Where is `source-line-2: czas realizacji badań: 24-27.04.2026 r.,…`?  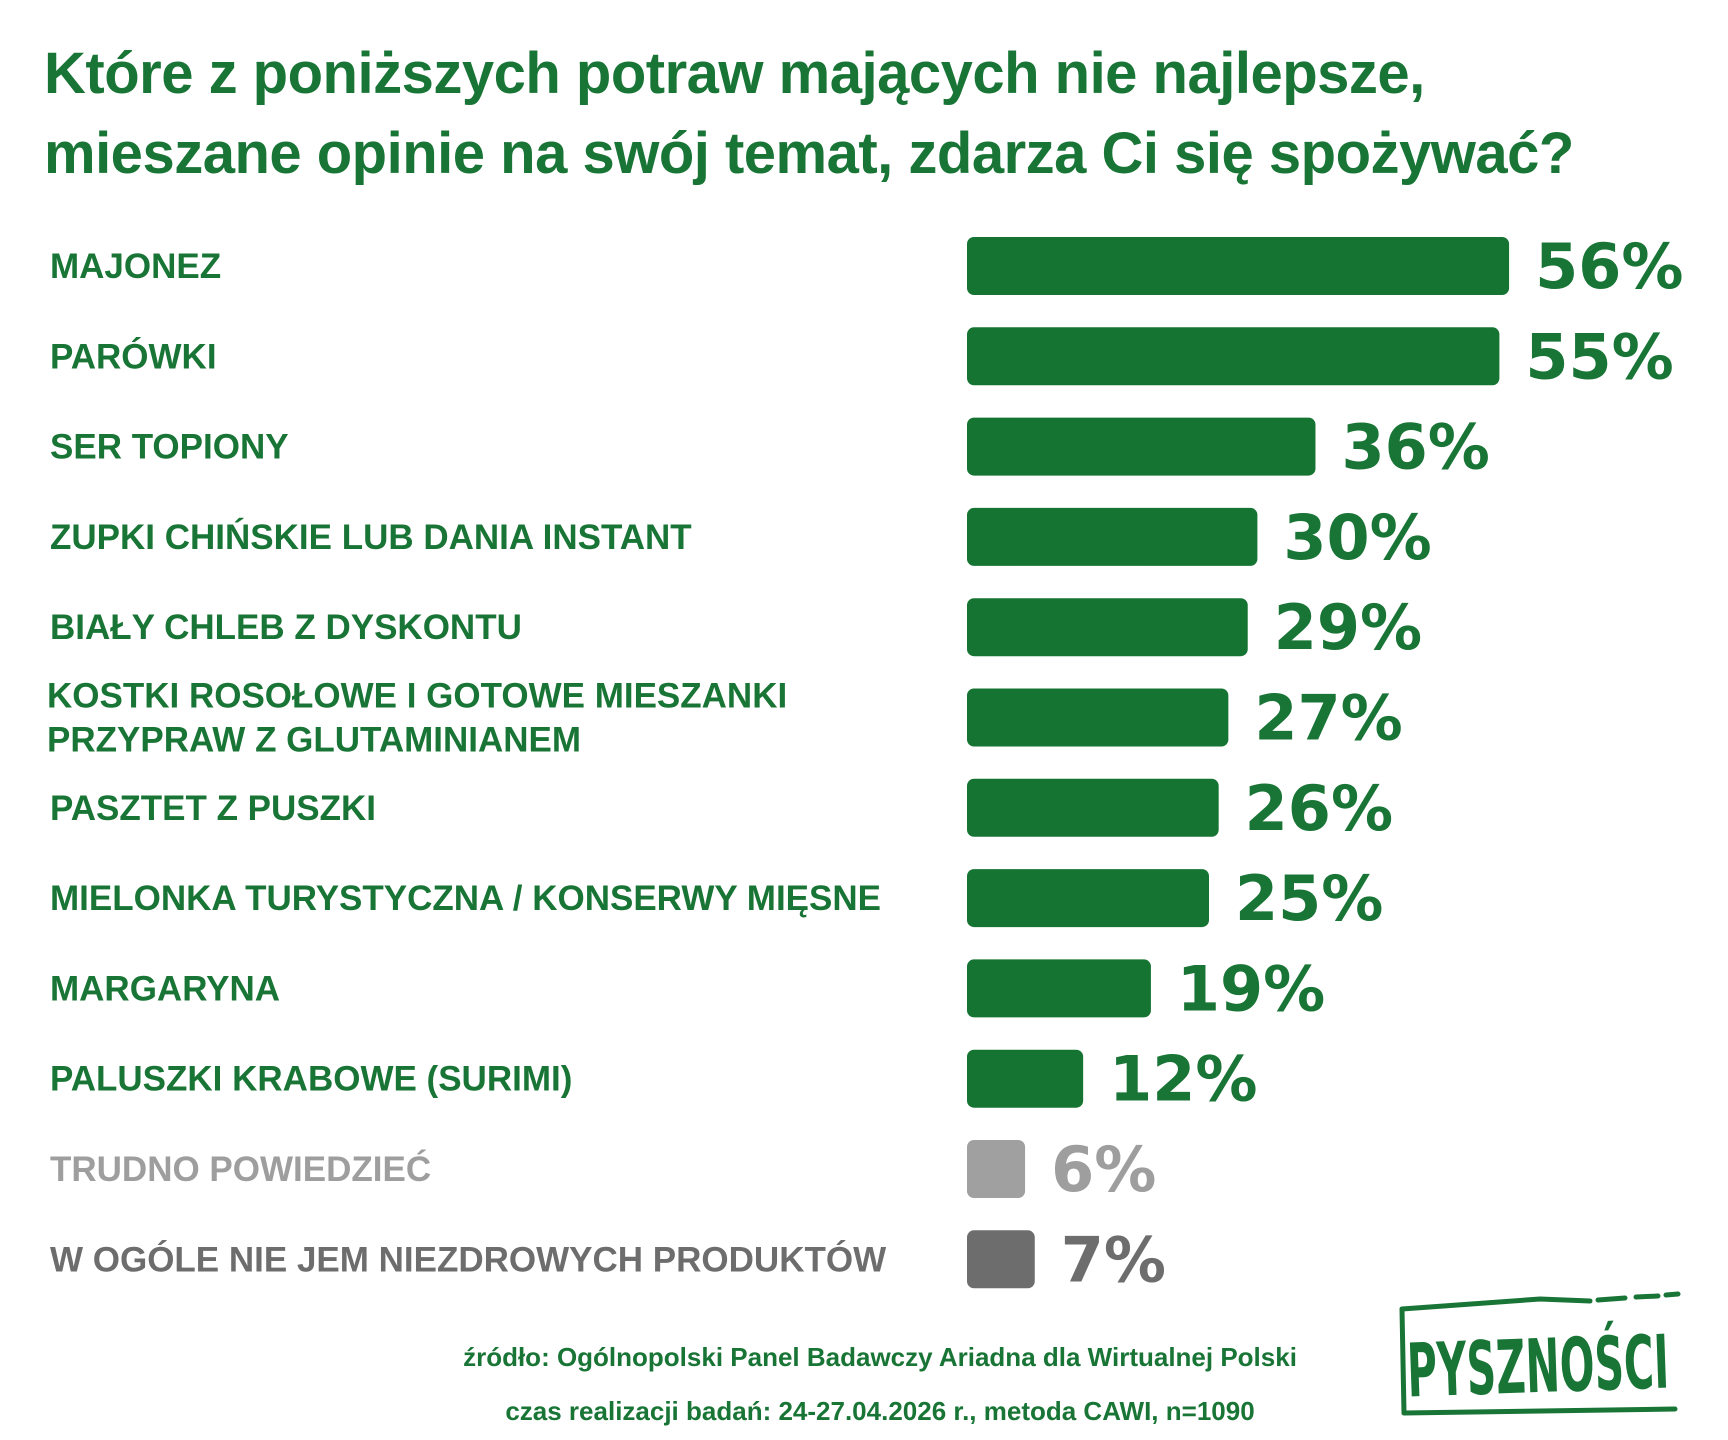 source-line-2: czas realizacji badań: 24-27.04.2026 r.,… is located at coordinates (880, 1411).